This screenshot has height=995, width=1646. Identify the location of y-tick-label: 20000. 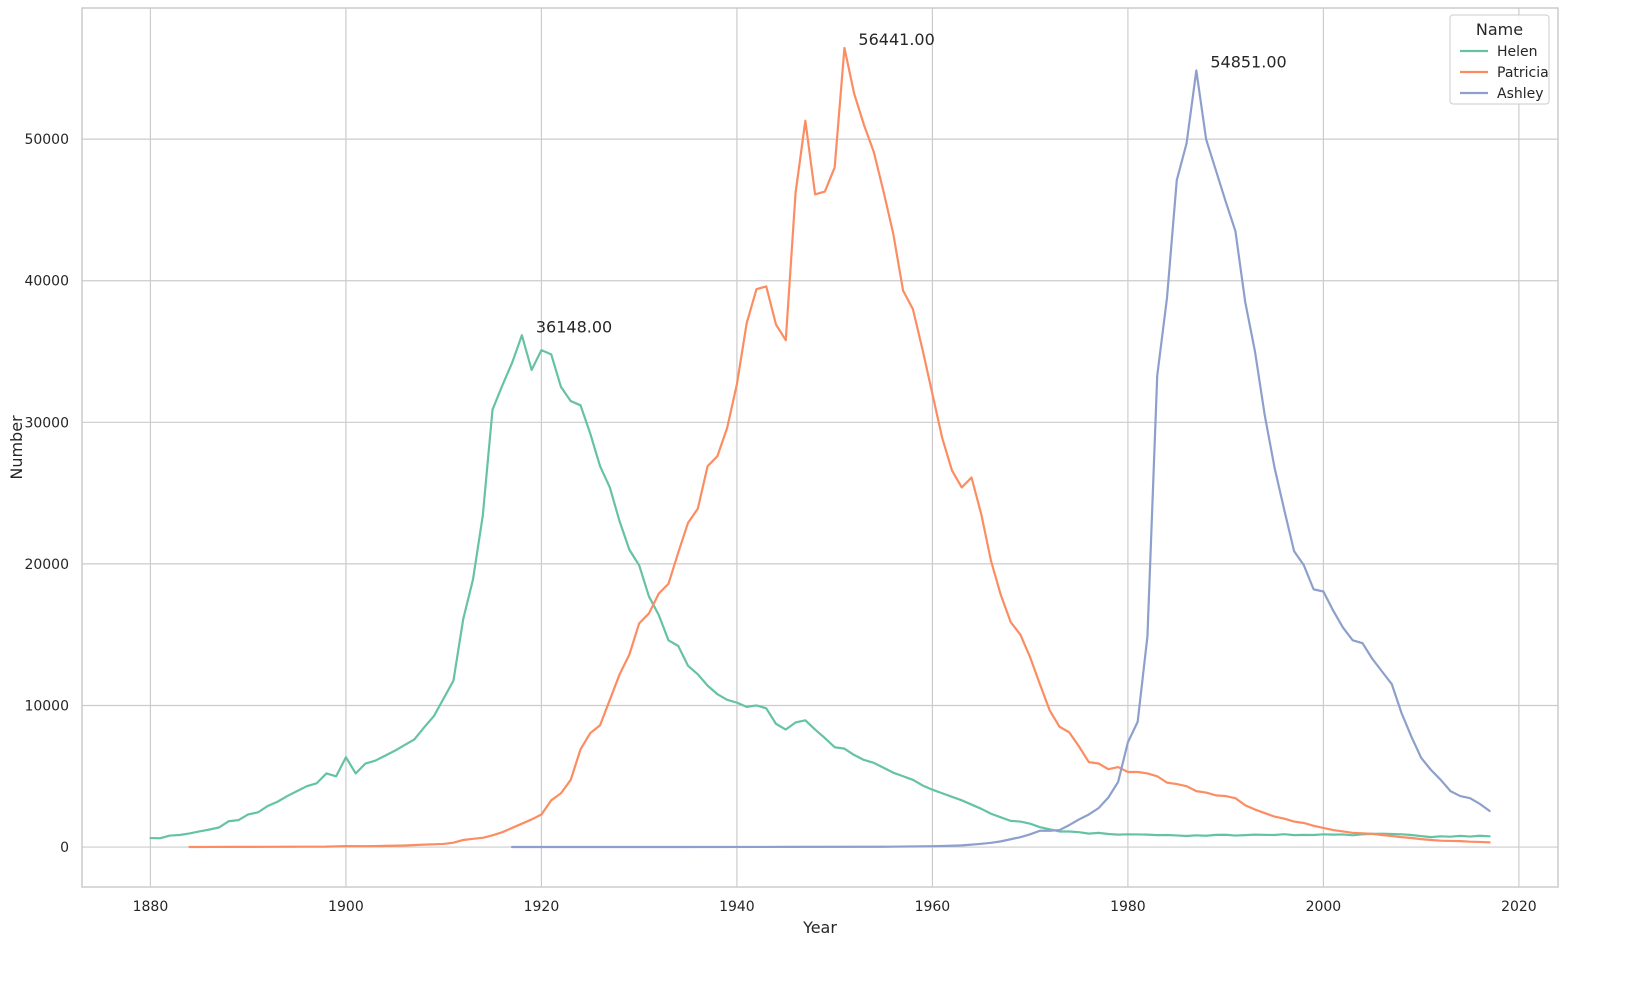
(46, 565).